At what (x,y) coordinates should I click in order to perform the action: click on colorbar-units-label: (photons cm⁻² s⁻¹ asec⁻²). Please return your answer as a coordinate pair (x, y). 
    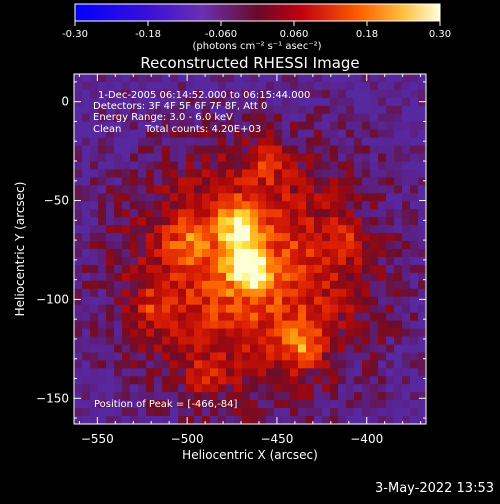
    Looking at the image, I should click on (256, 46).